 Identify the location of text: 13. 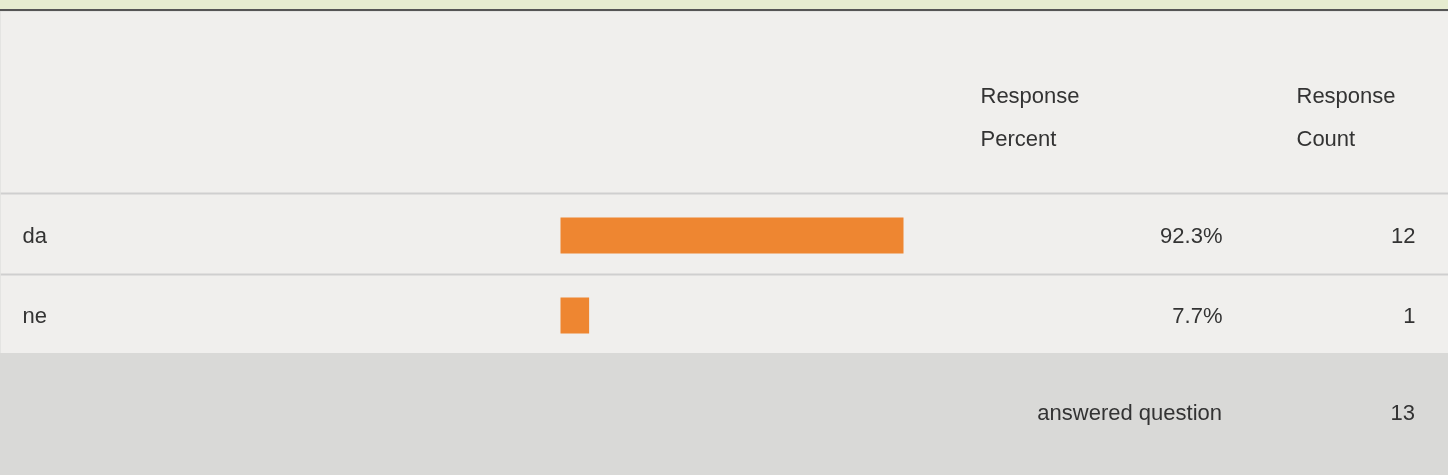
(1402, 413).